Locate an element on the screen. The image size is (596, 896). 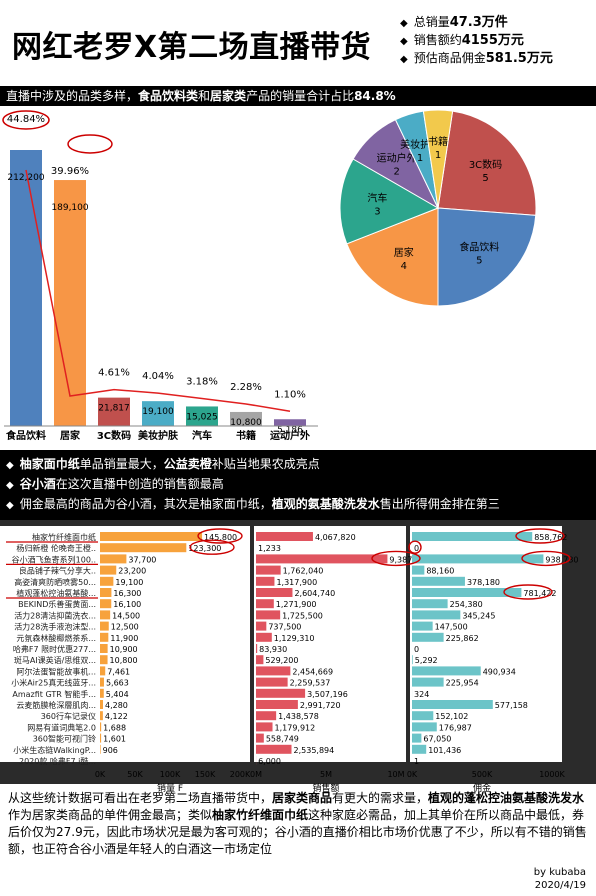
axis-tick-label: 5M is located at coordinates (326, 774).